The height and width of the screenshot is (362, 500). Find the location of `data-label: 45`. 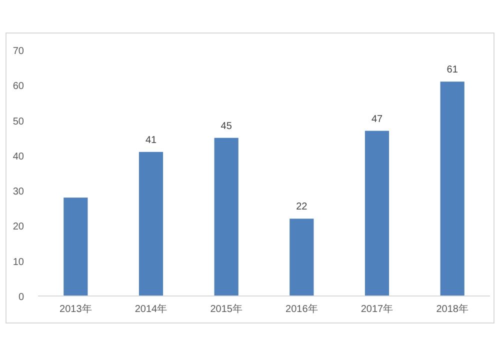

data-label: 45 is located at coordinates (226, 126).